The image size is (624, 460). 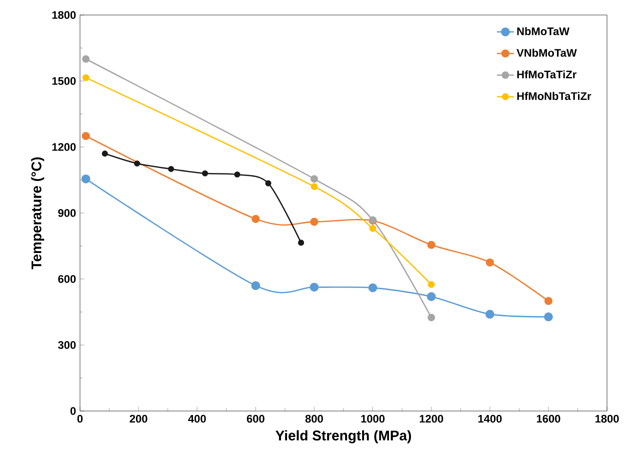 I want to click on y-tick-label: 1200, so click(x=64, y=147).